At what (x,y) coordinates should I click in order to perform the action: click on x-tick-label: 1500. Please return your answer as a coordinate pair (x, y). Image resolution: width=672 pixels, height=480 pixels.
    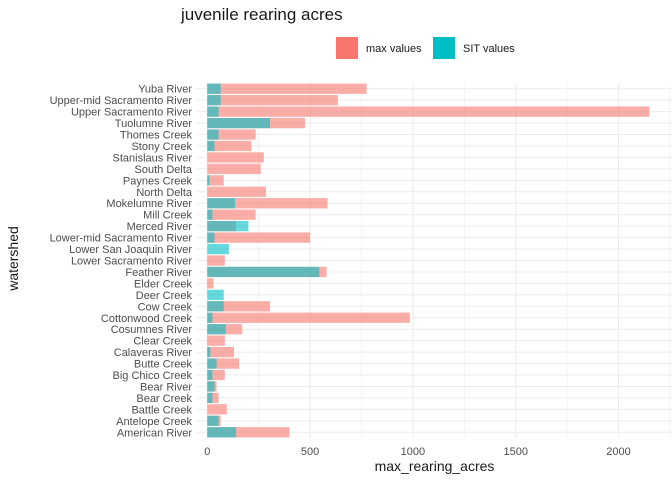
    Looking at the image, I should click on (515, 452).